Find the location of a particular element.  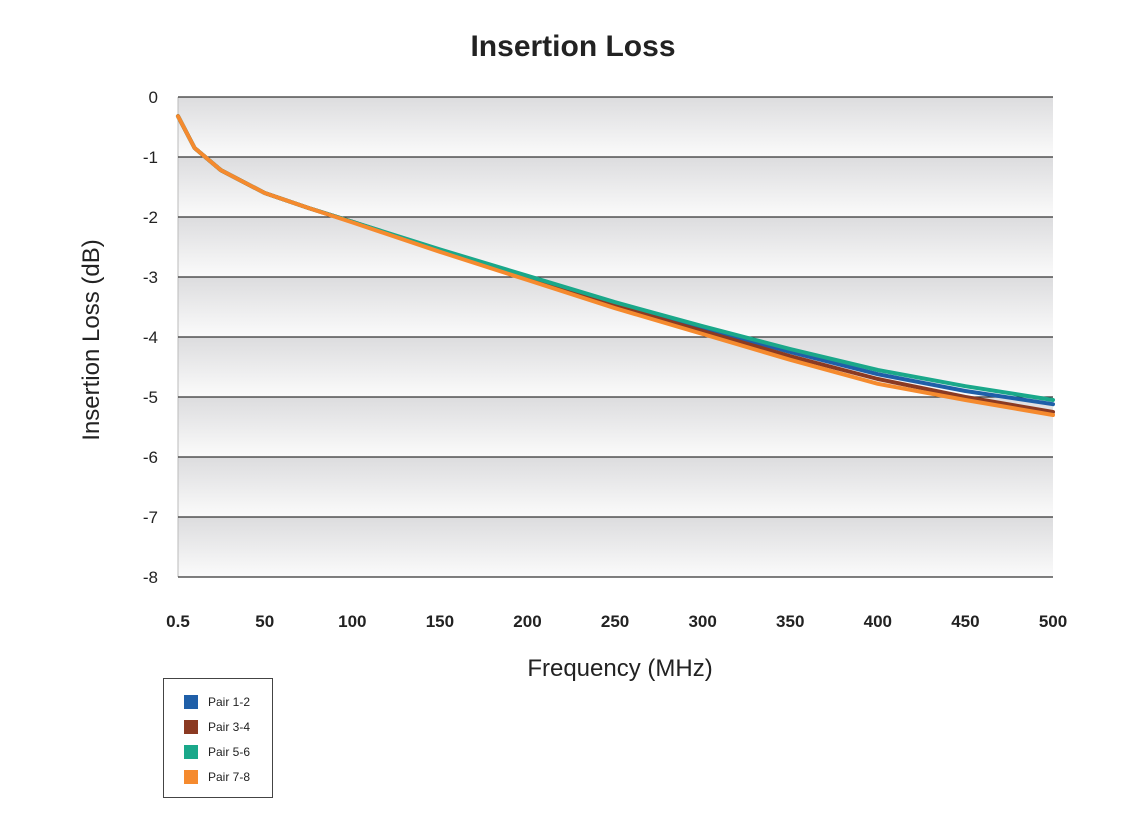

legend-label: Pair 5-6 is located at coordinates (229, 751).